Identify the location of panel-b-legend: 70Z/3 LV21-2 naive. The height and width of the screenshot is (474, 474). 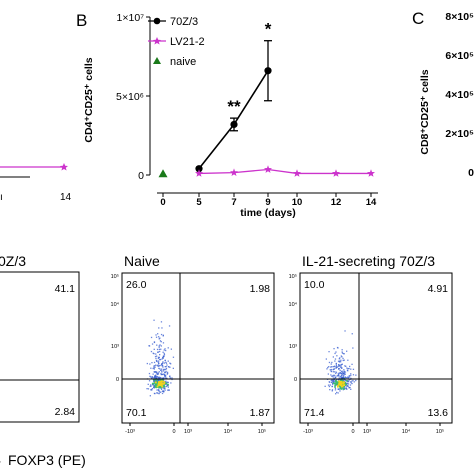
(176, 42).